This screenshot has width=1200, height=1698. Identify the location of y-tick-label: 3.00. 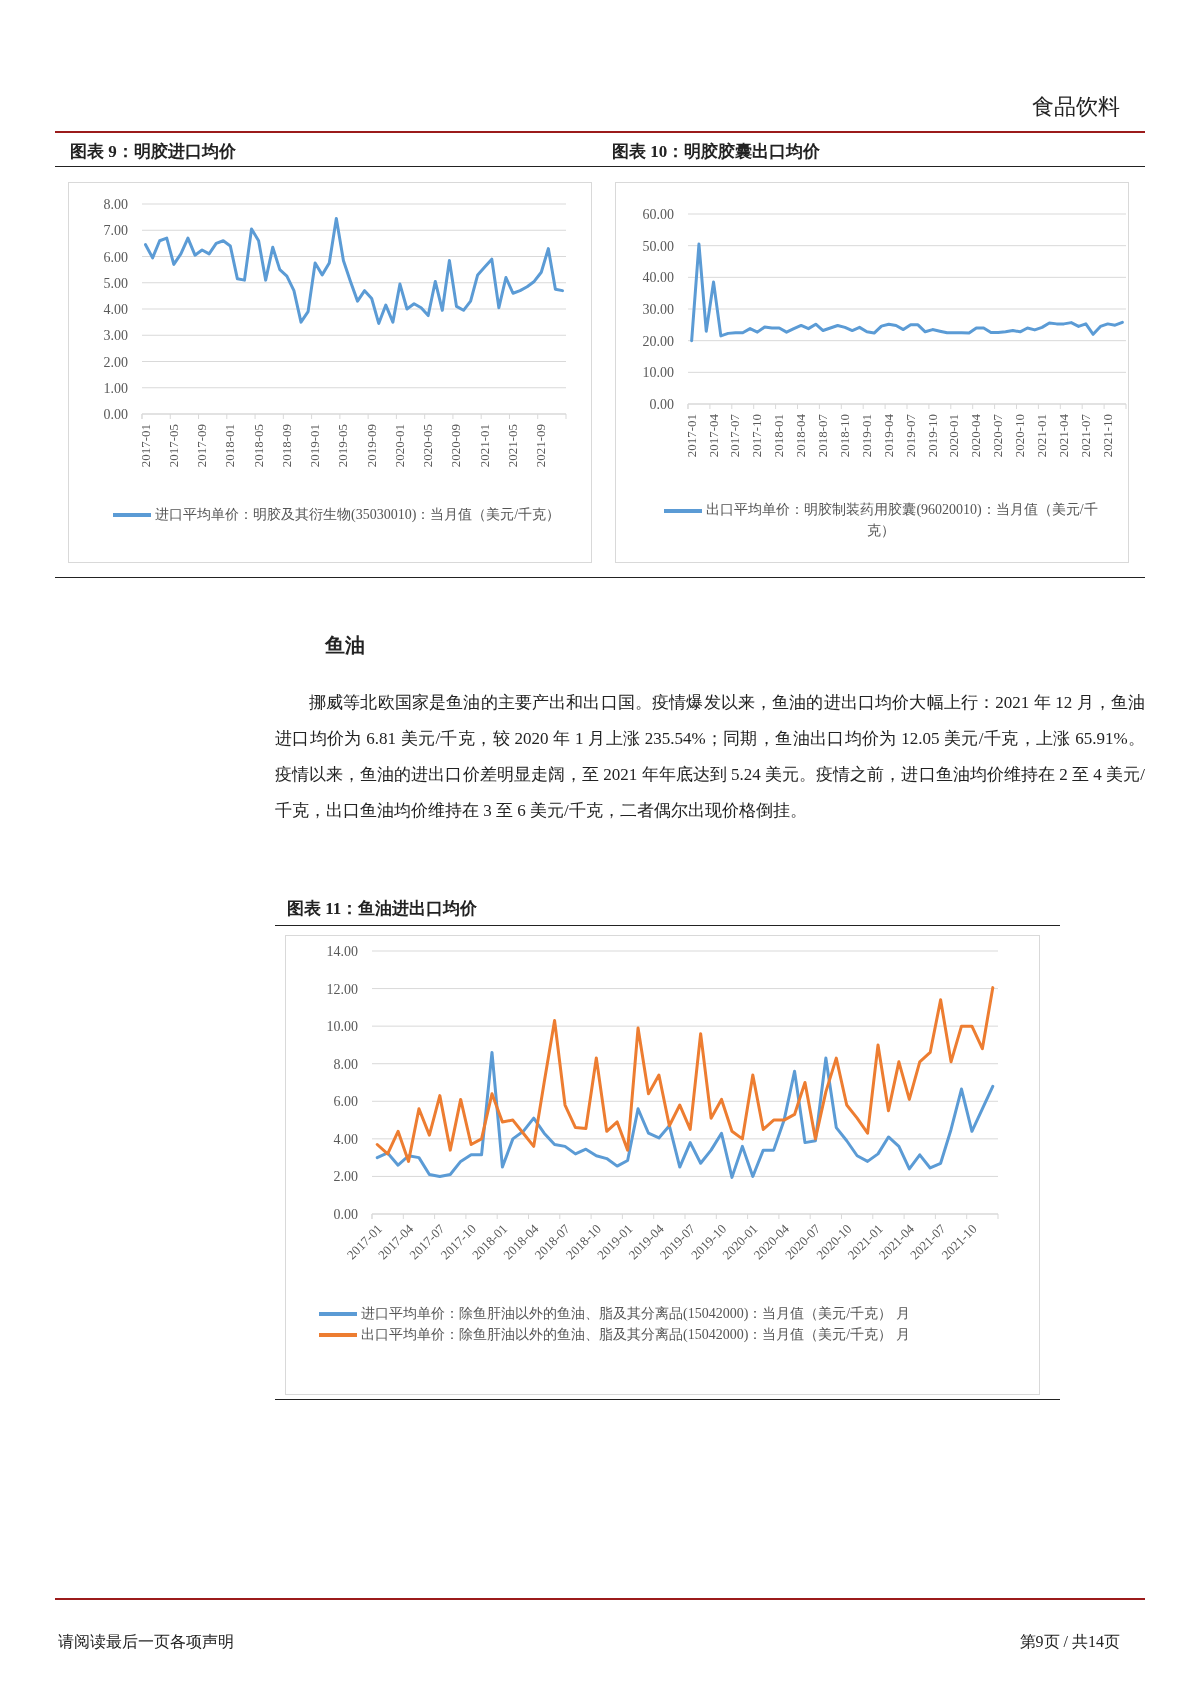
(115, 336).